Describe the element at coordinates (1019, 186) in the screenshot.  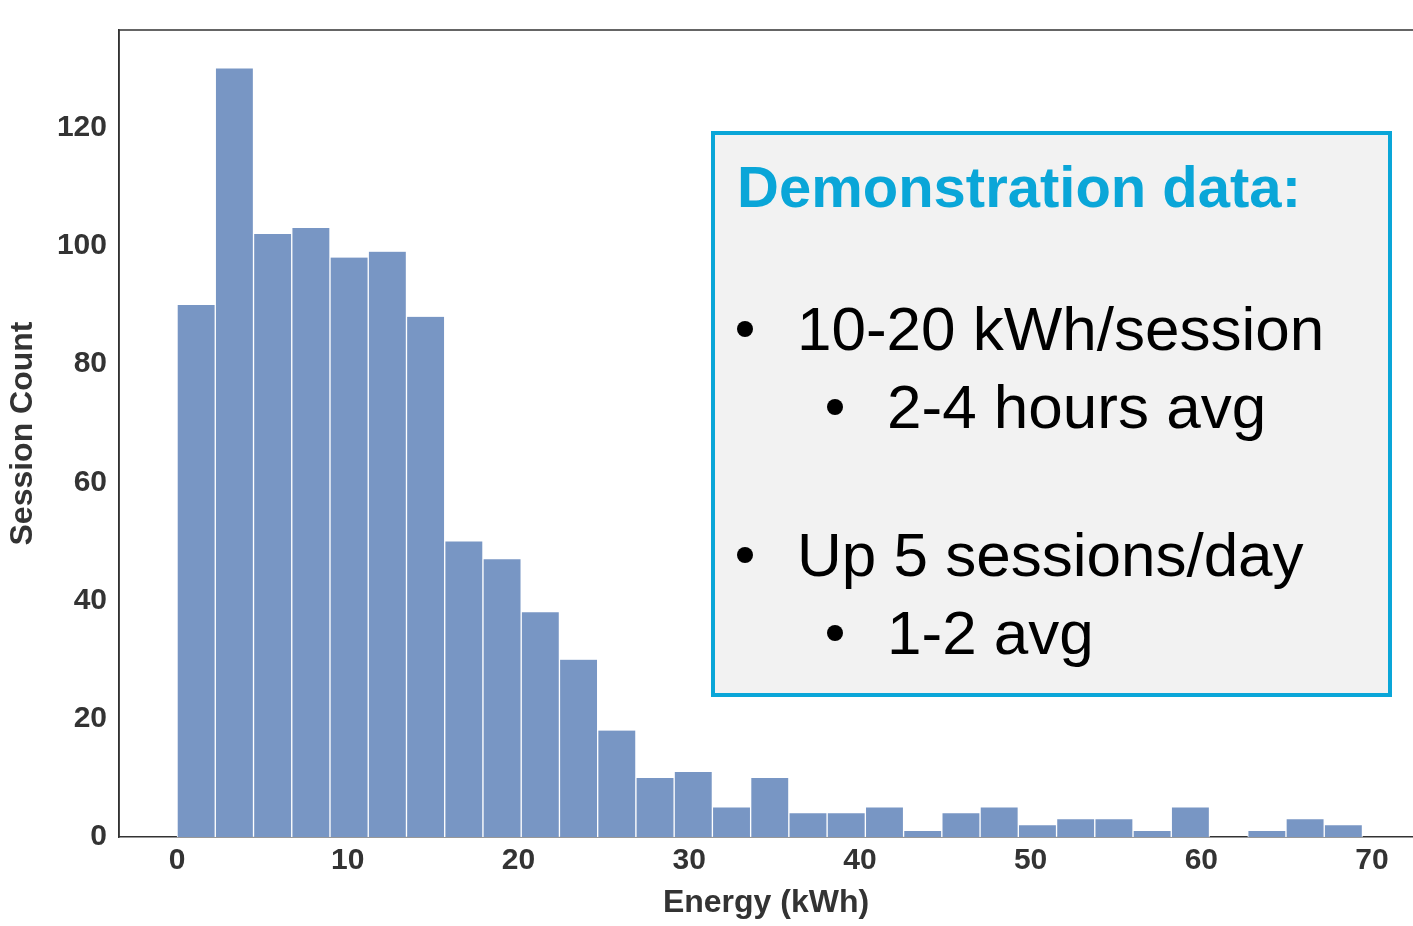
I see `annotation: Demonstration data:` at that location.